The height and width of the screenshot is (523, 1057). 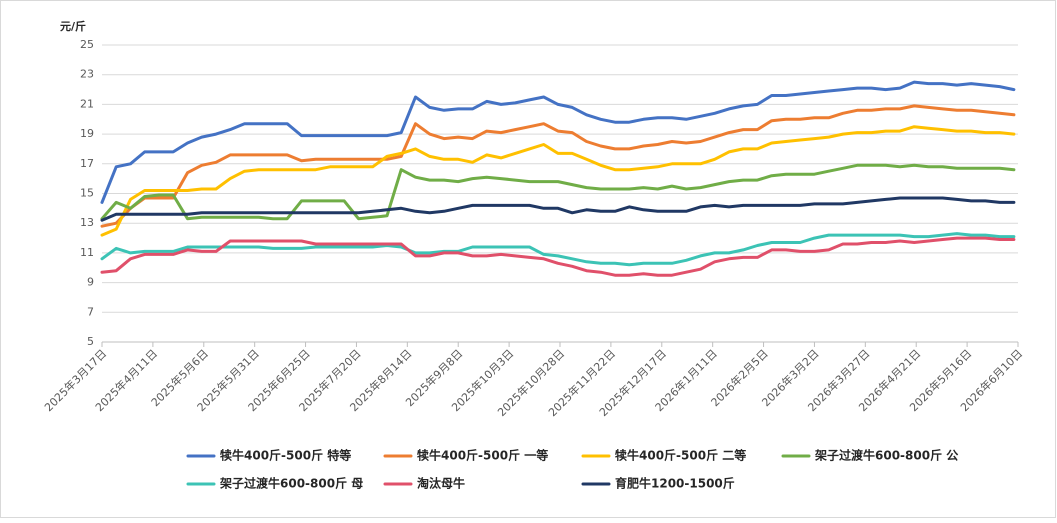 What do you see at coordinates (680, 455) in the screenshot?
I see `legend-label: 犊牛400斤-500斤 二等` at bounding box center [680, 455].